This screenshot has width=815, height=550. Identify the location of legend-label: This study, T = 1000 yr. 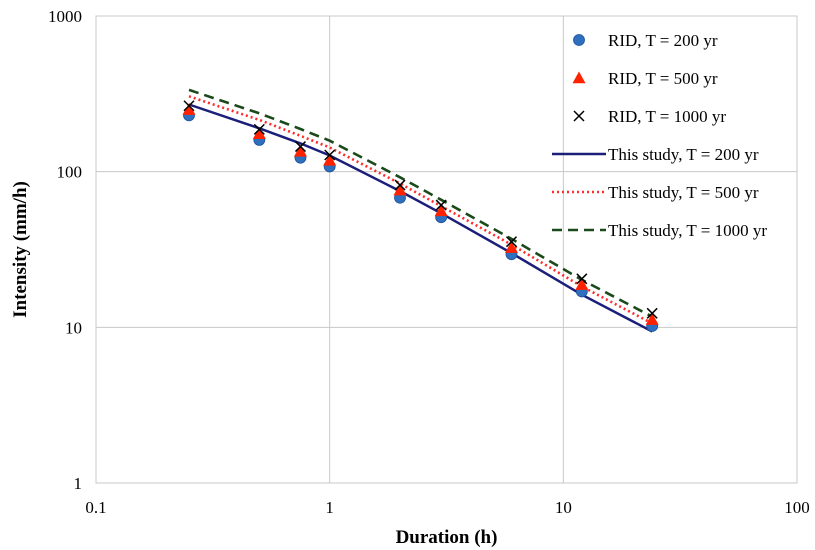
(687, 230).